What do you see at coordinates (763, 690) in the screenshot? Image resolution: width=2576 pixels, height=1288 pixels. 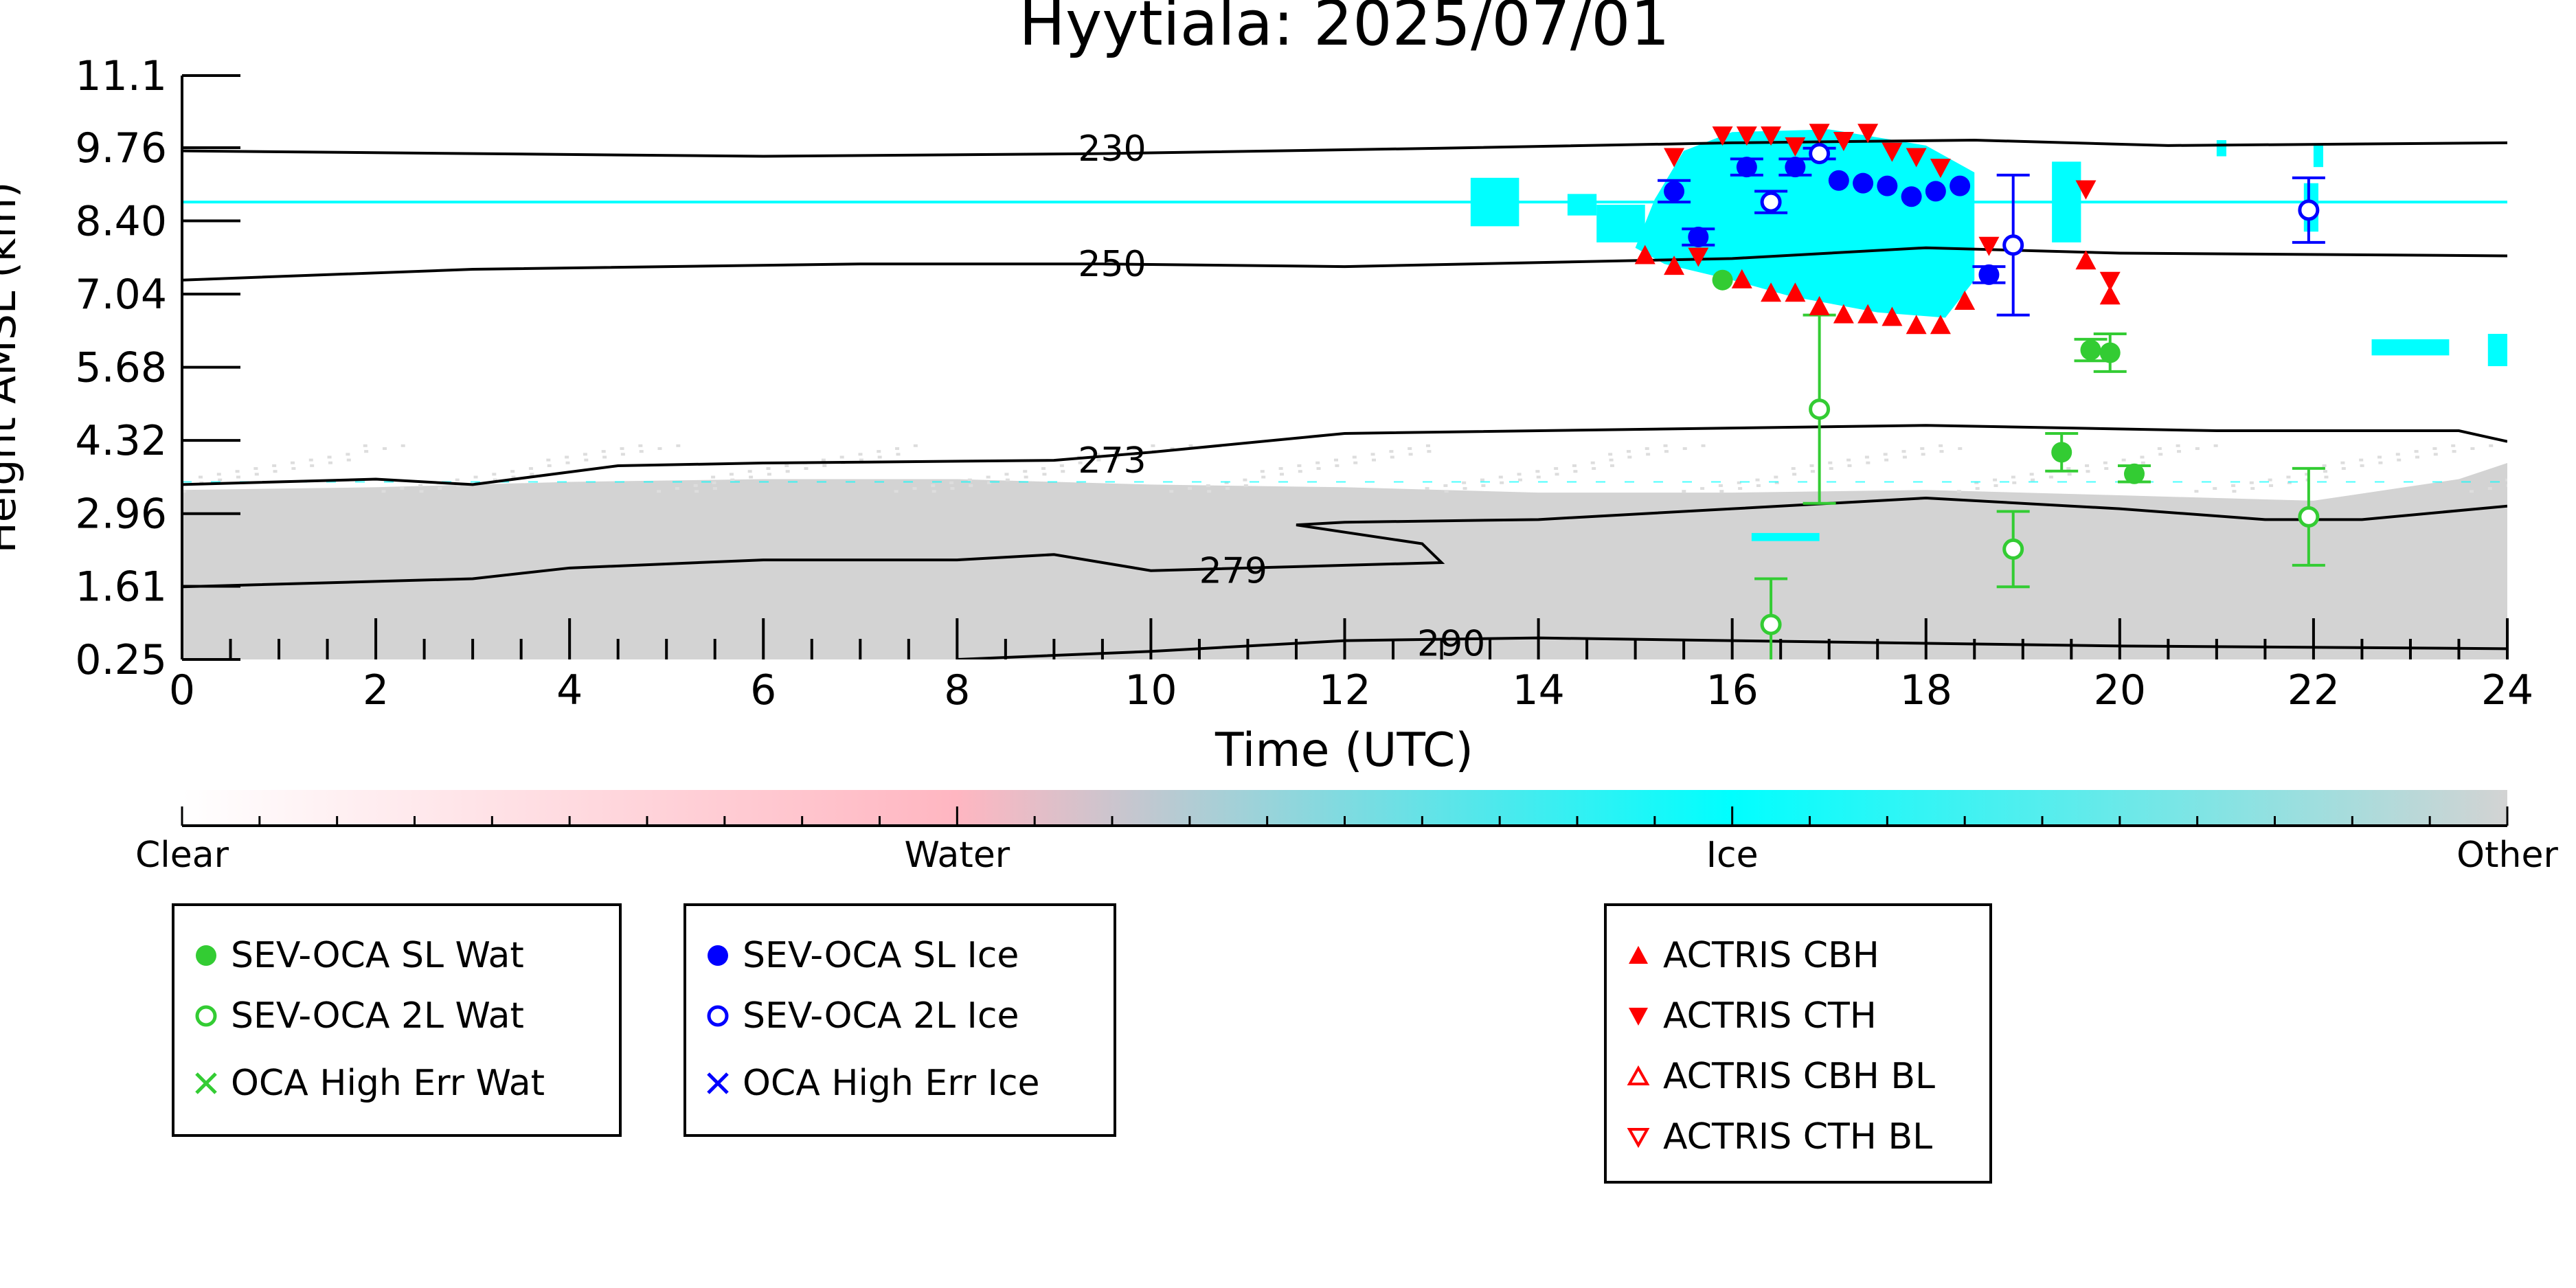 I see `x-tick-label: 6` at bounding box center [763, 690].